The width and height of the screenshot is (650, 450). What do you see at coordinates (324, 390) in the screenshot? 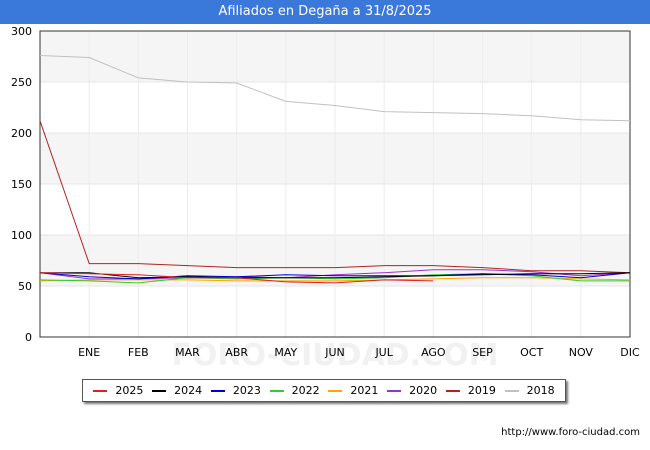
I see `chart-legend: 2025 2024 2023 2022 2021 2020 2019 2018` at bounding box center [324, 390].